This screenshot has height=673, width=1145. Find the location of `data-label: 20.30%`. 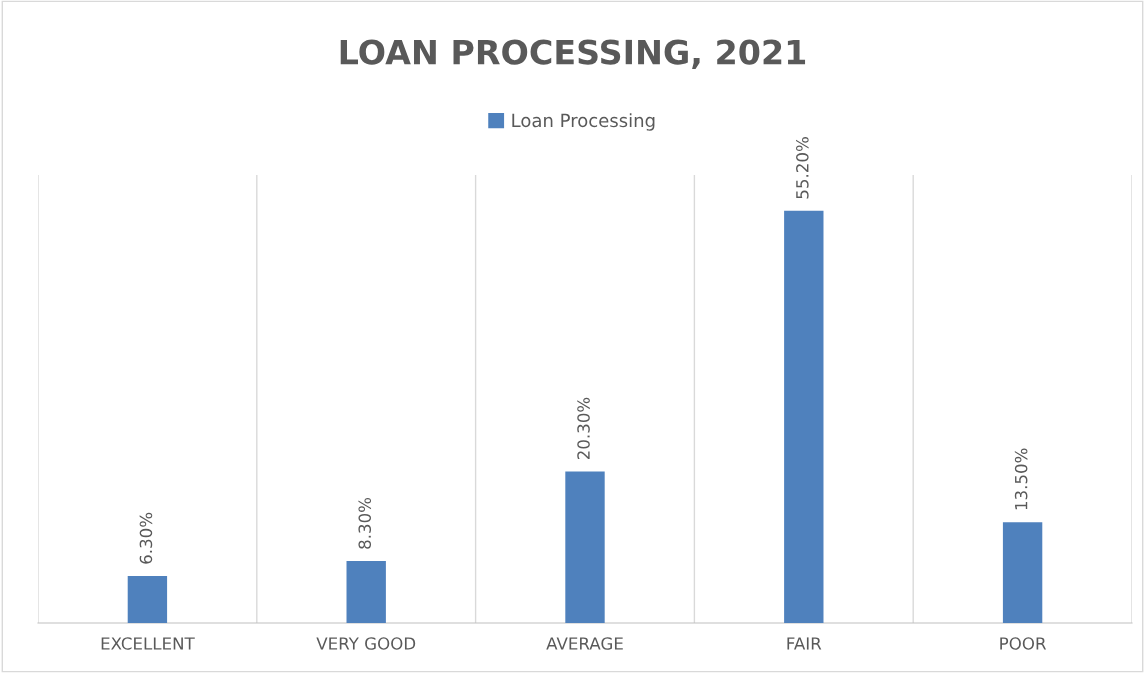

data-label: 20.30% is located at coordinates (583, 428).